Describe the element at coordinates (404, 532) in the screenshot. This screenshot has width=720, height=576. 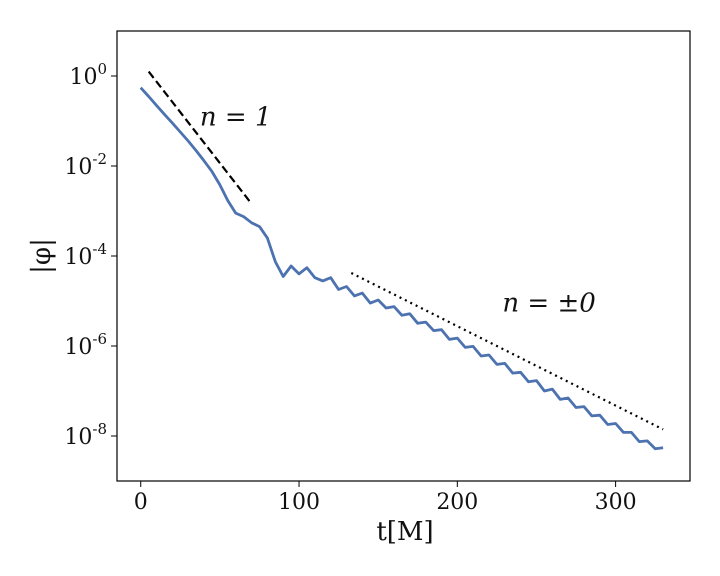
I see `x-axis-label: t[M]` at that location.